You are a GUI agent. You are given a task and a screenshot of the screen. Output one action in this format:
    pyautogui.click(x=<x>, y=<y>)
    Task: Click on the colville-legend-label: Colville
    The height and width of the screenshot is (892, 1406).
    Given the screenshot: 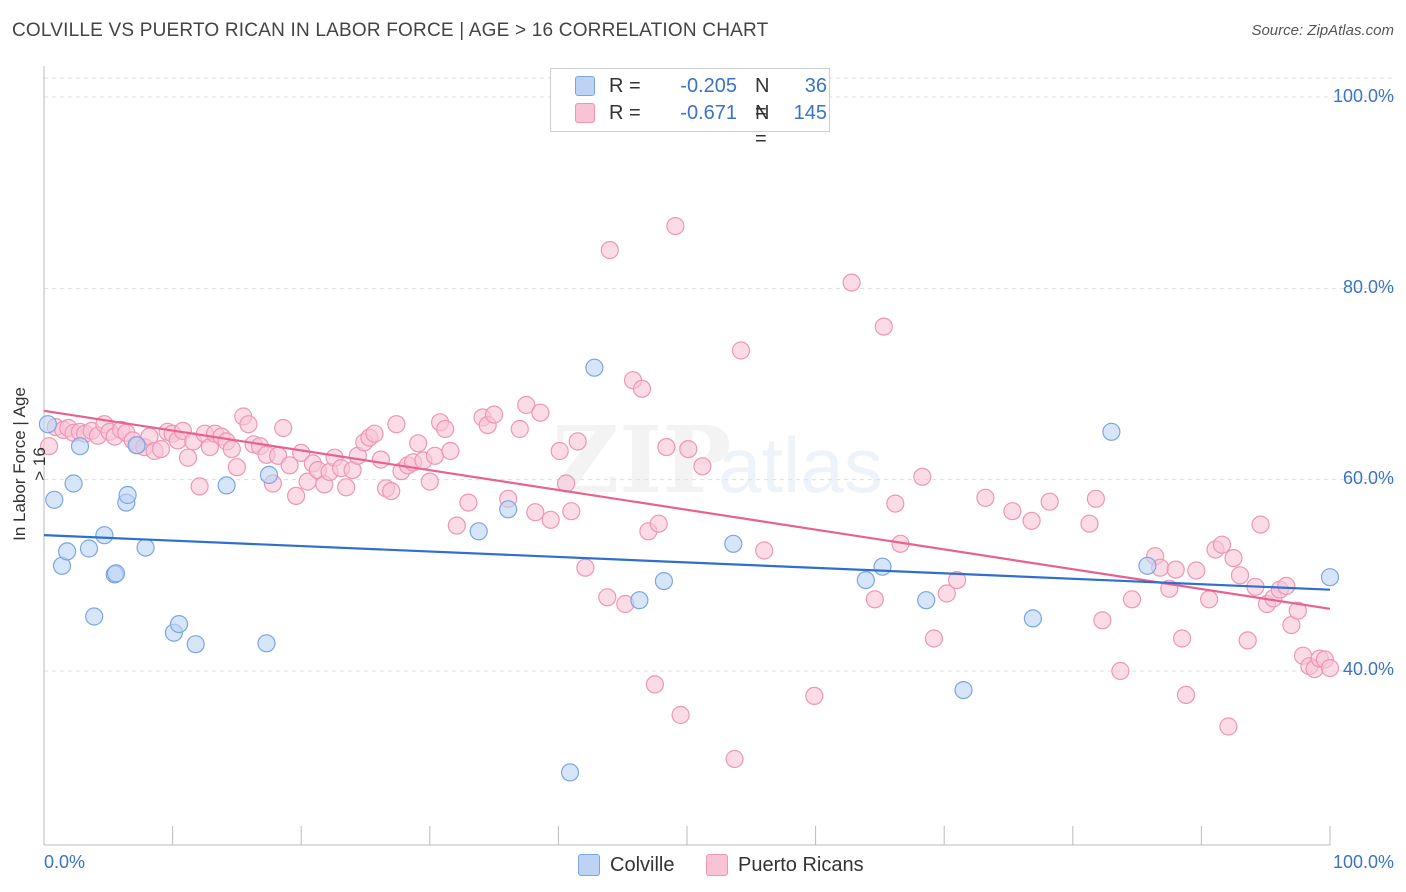 What is the action you would take?
    pyautogui.click(x=642, y=865)
    